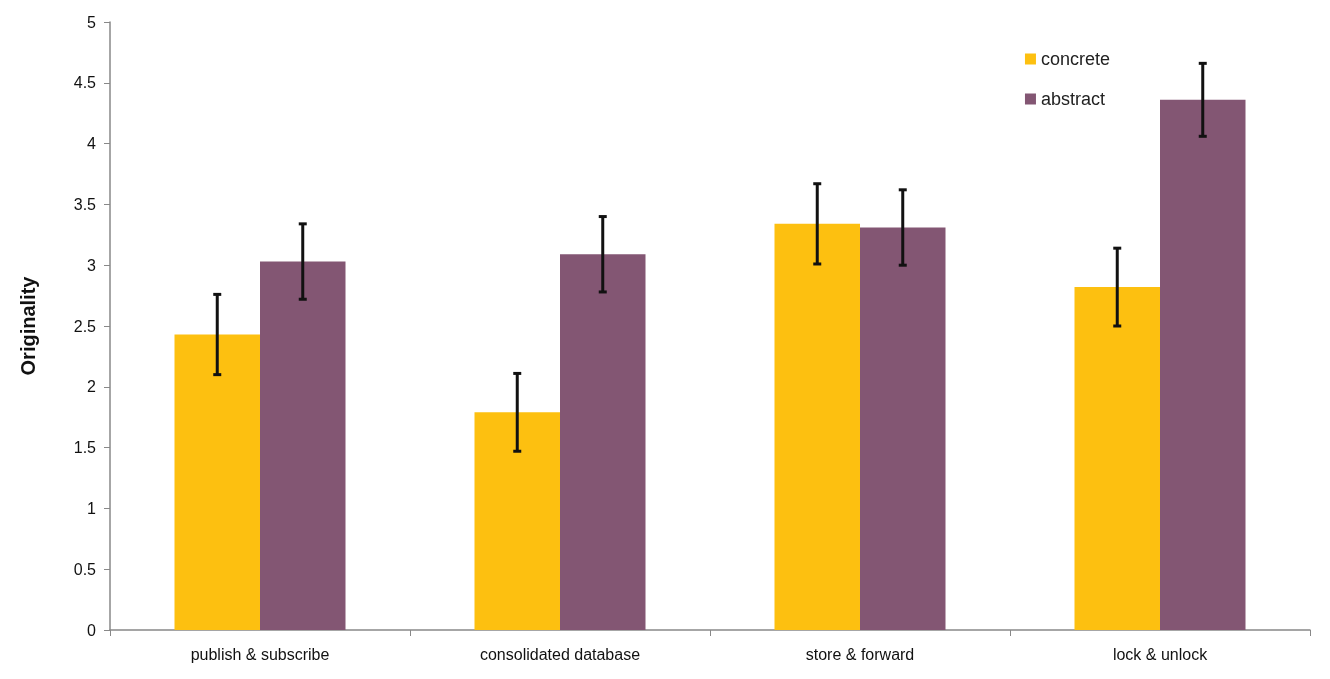 This screenshot has height=679, width=1330. I want to click on y-tick-label: 0, so click(92, 630).